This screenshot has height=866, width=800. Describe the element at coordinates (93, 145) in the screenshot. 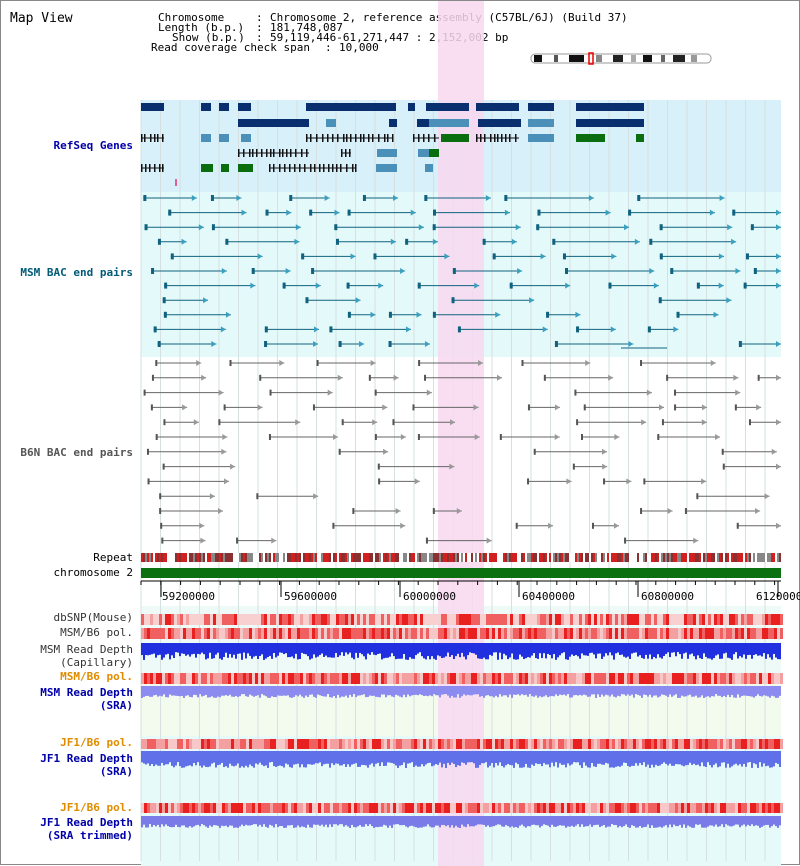

I see `track-label-refseq: RefSeq Genes` at that location.